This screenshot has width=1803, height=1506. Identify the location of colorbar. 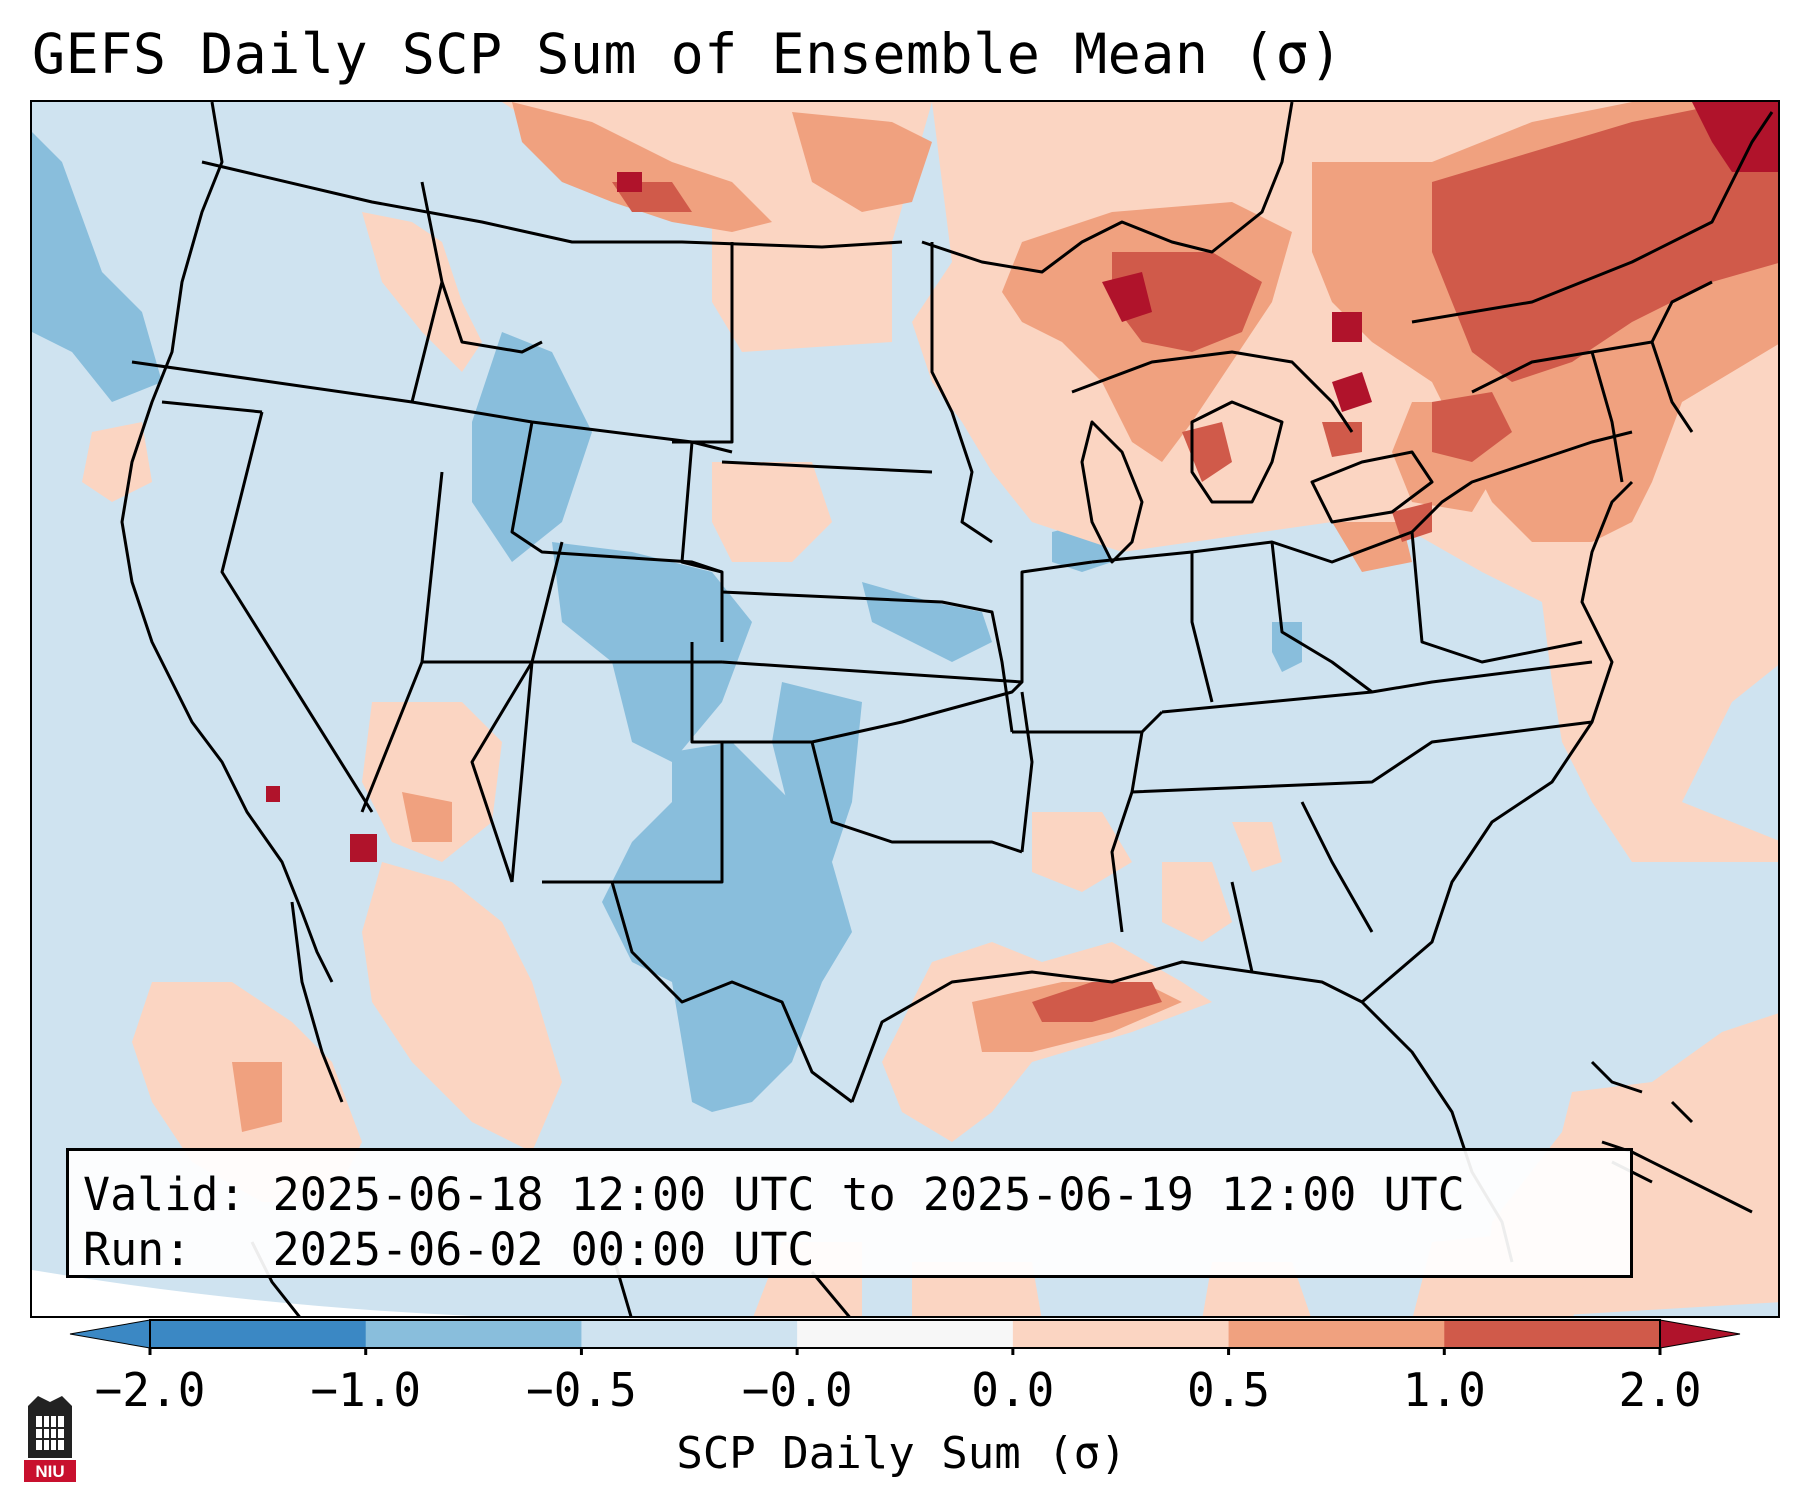
(905, 1337).